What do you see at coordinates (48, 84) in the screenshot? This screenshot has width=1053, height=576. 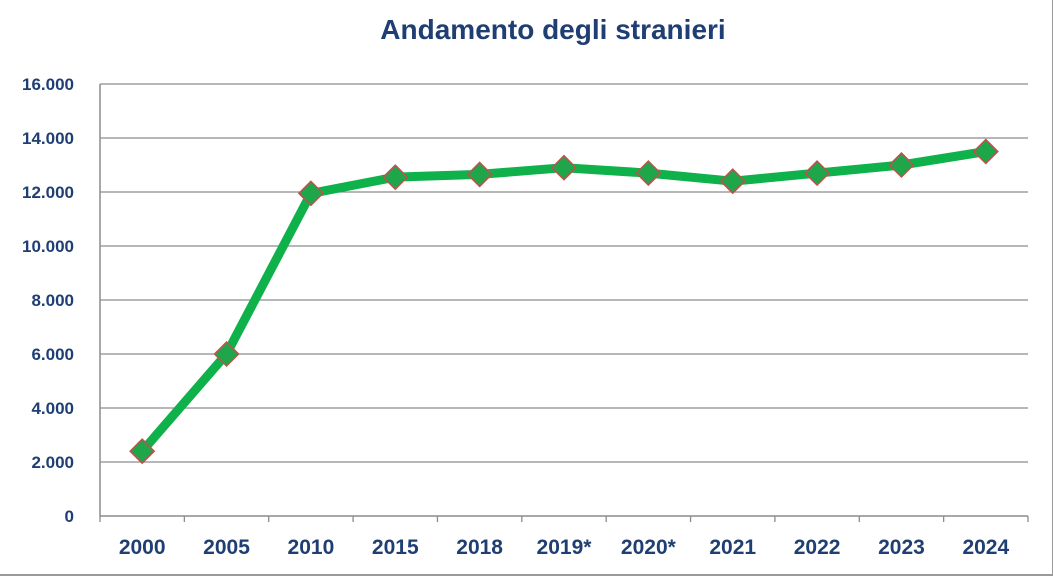 I see `y-tick-label: 16.000` at bounding box center [48, 84].